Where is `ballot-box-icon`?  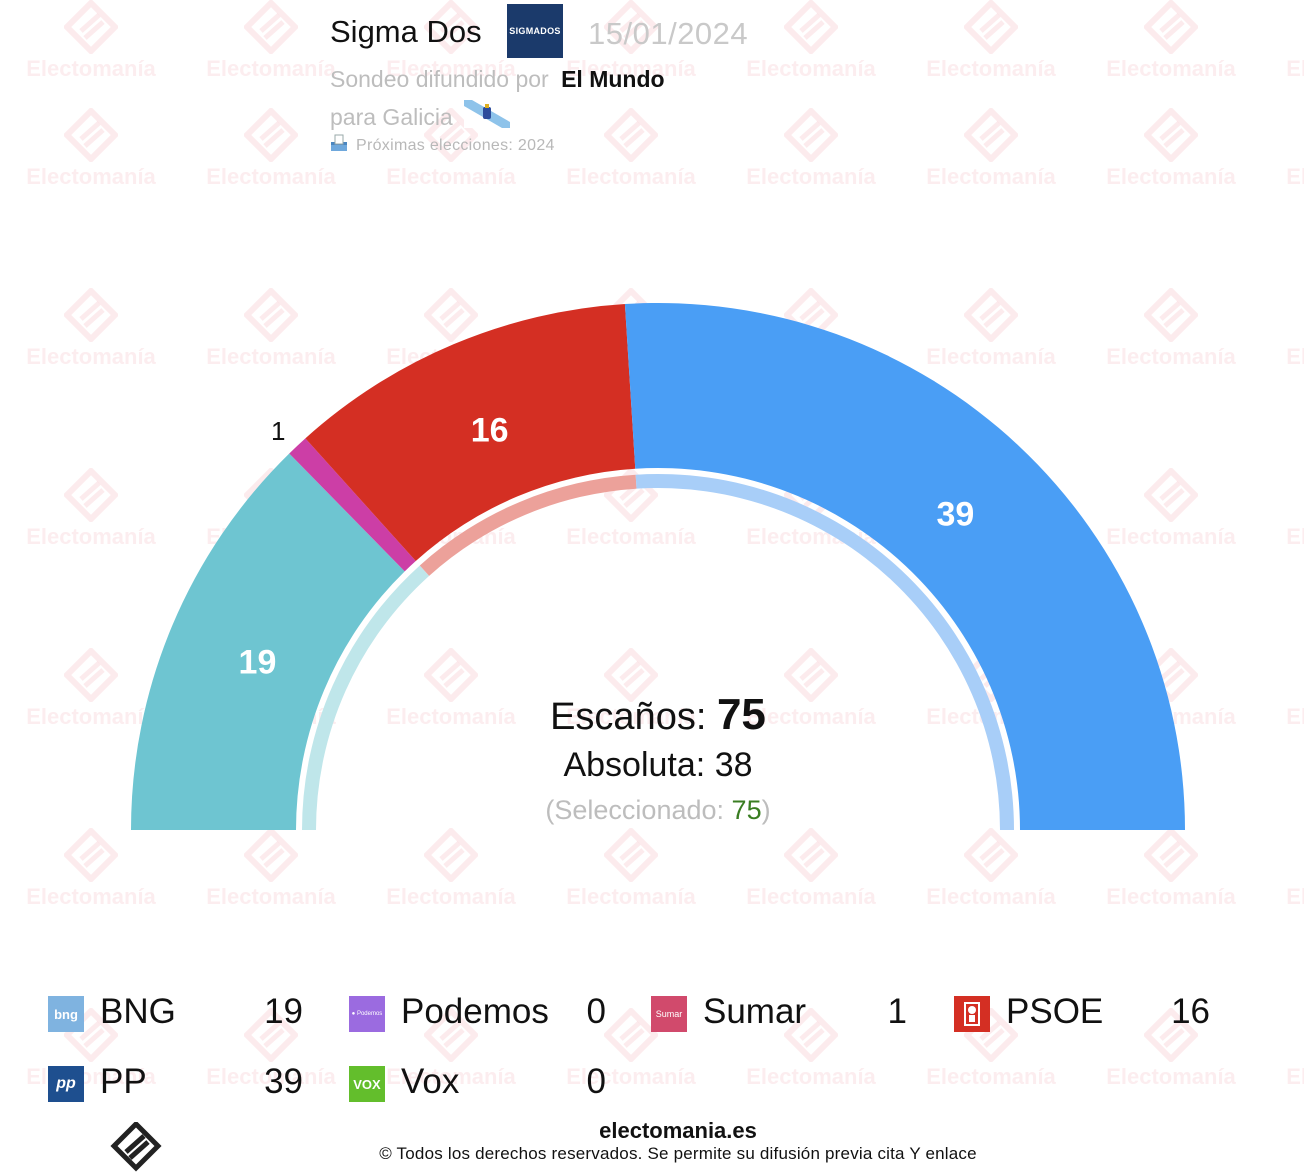
ballot-box-icon is located at coordinates (339, 142).